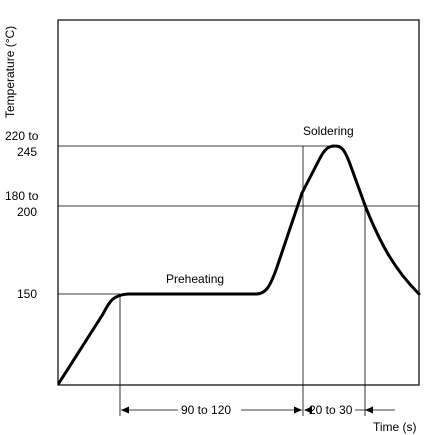 This screenshot has width=427, height=435. I want to click on interval-preheat-dimension: 90 to 120, so click(211, 410).